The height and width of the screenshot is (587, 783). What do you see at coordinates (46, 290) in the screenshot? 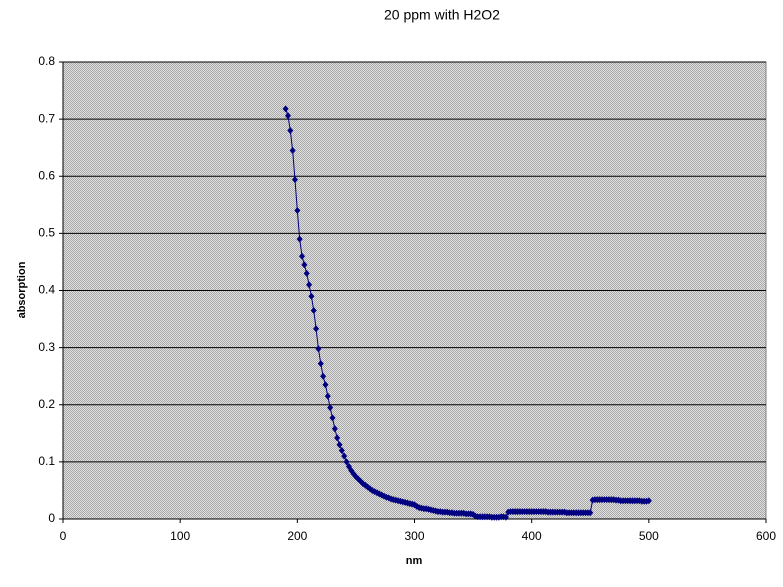
I see `y-tick-label: 0.4` at bounding box center [46, 290].